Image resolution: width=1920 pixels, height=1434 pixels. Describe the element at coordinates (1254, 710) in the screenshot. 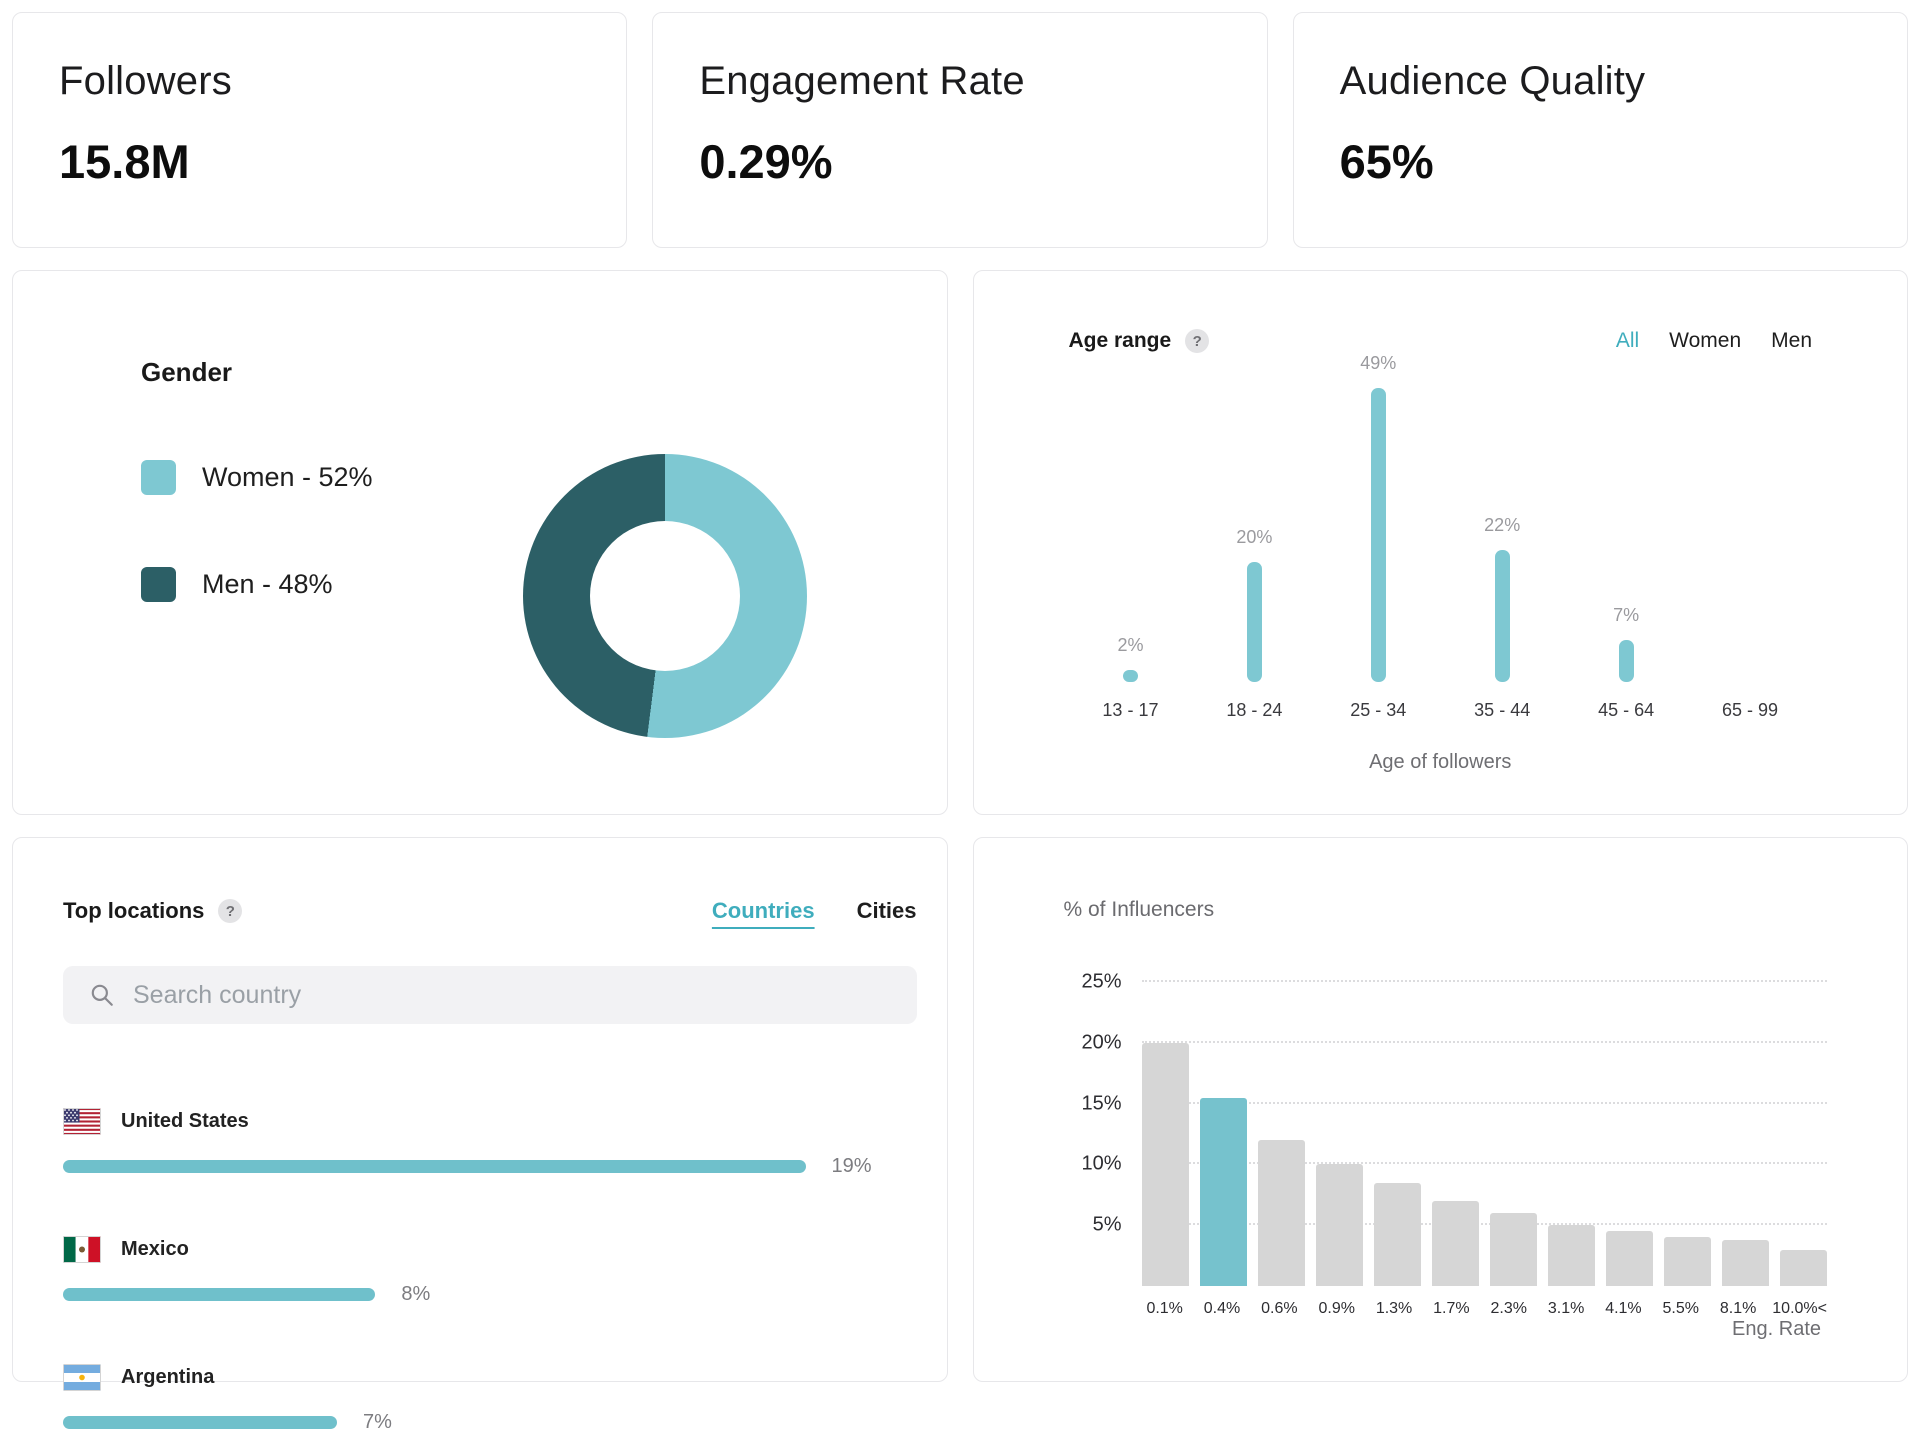

I see `age-category-label: 18 - 24` at that location.